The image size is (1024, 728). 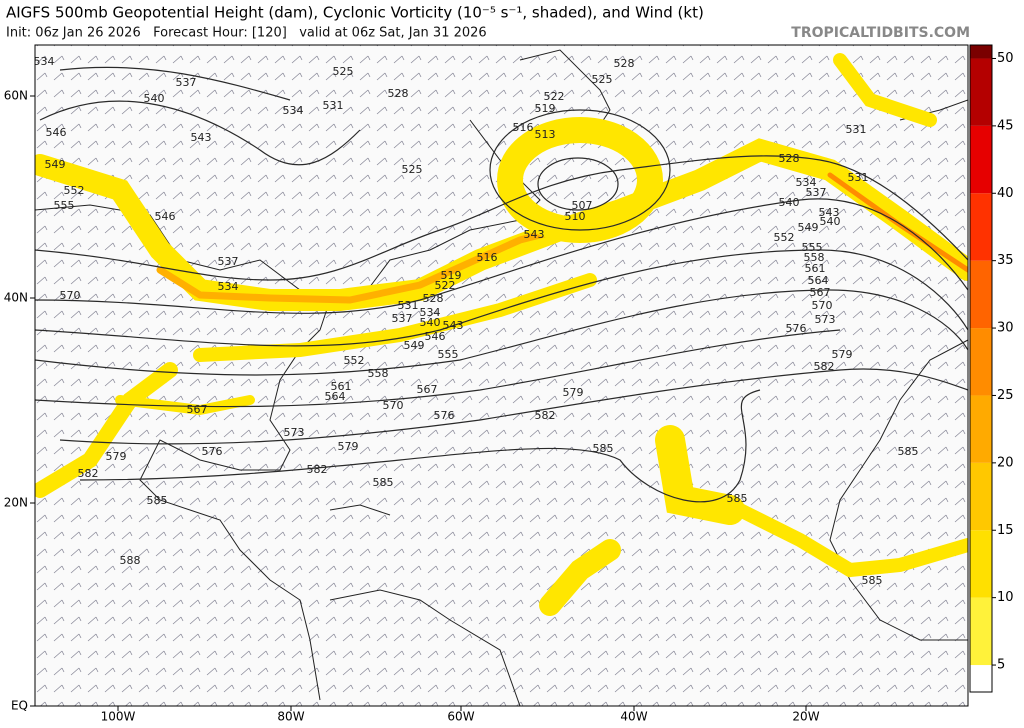 What do you see at coordinates (1005, 58) in the screenshot?
I see `colorbar-tick-label: 50` at bounding box center [1005, 58].